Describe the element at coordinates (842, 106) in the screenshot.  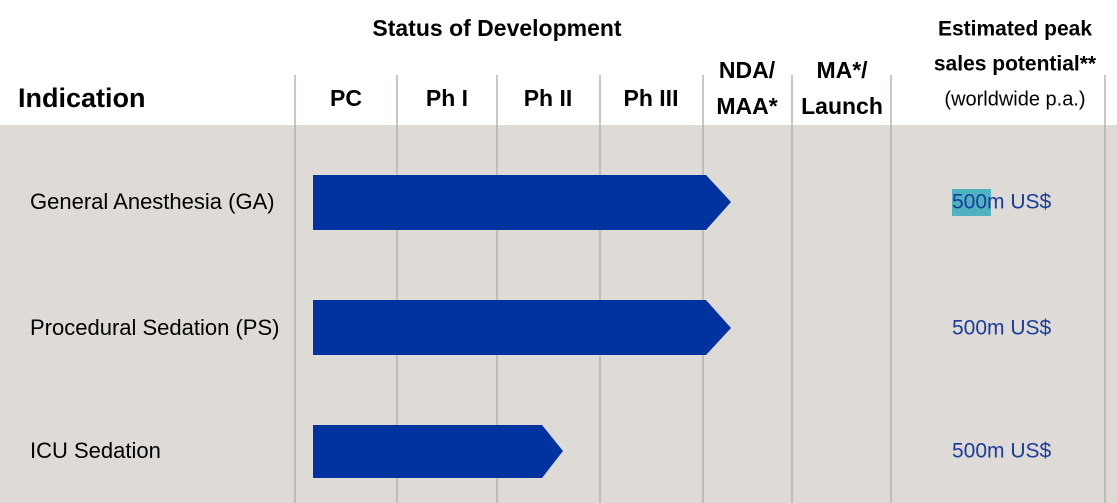
I see `stage-header: Launch` at that location.